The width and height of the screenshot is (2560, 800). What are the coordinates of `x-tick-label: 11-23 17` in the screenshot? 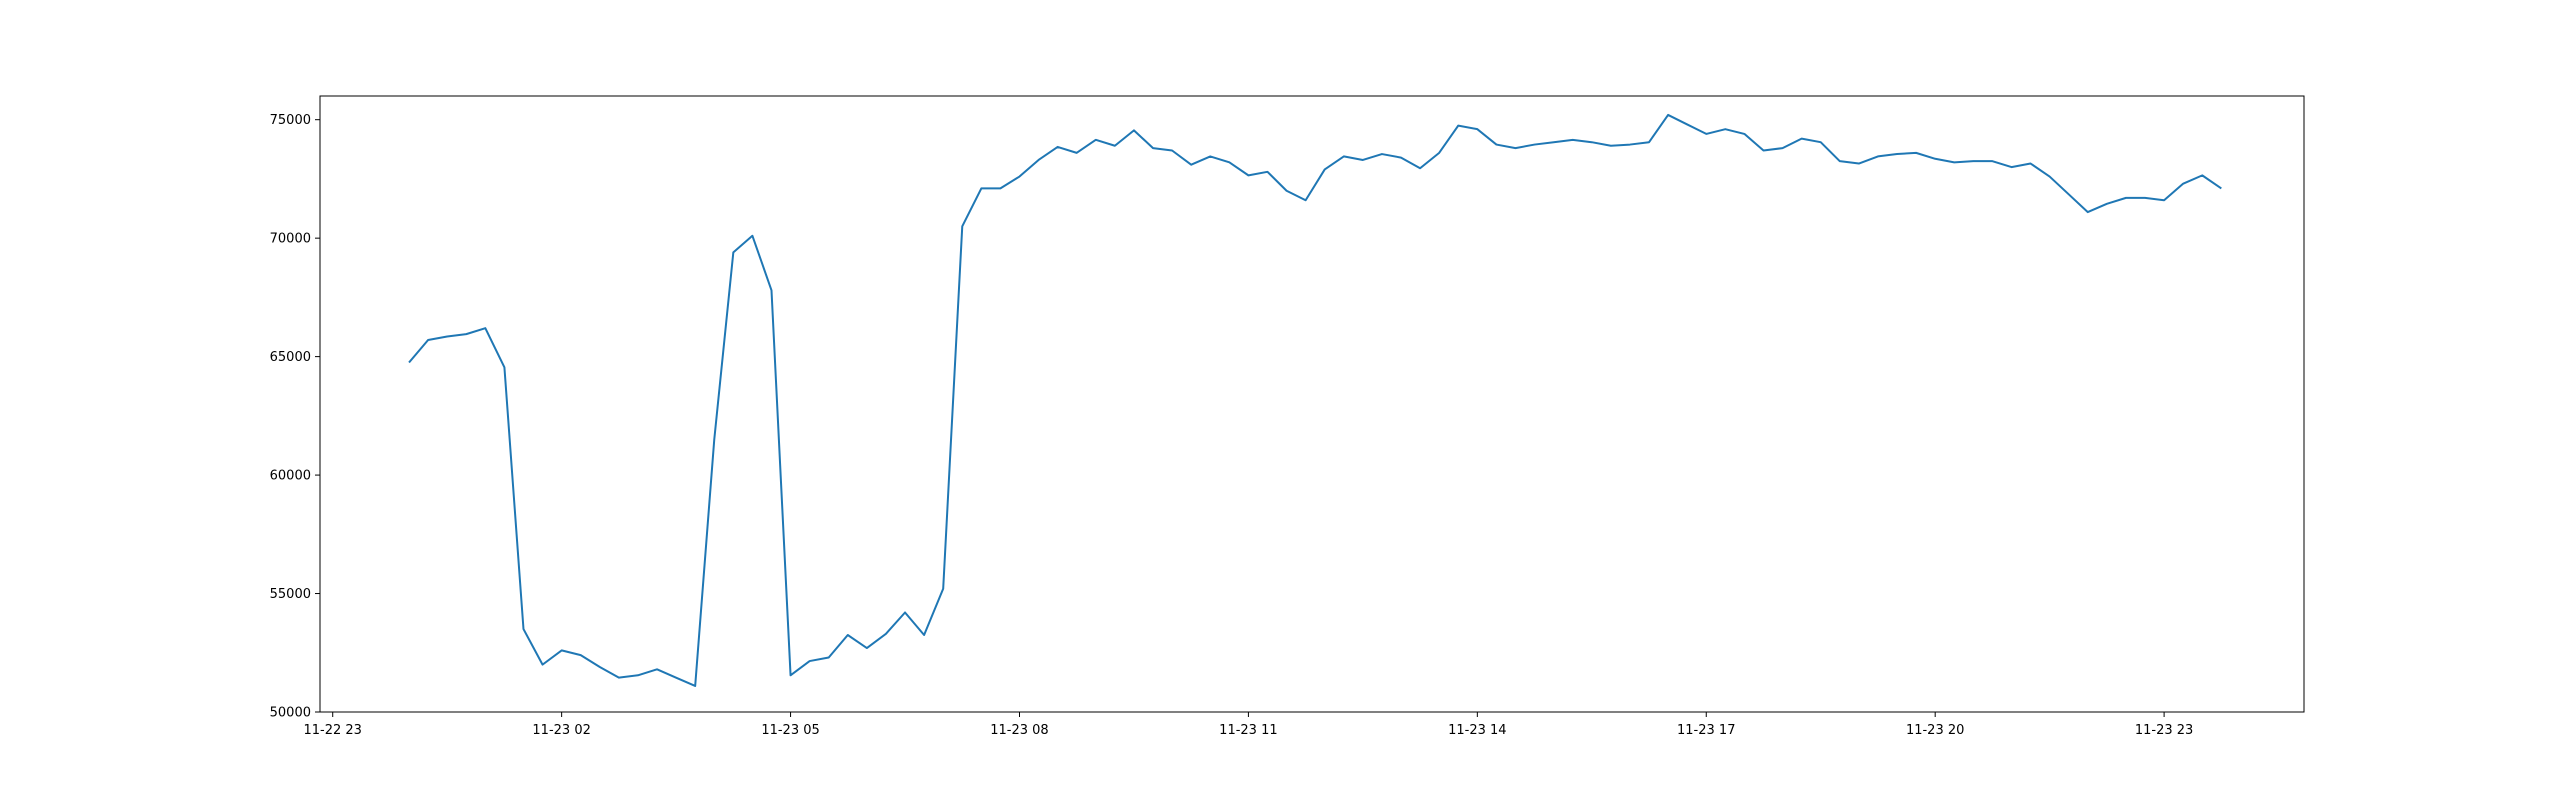 It's located at (1706, 730).